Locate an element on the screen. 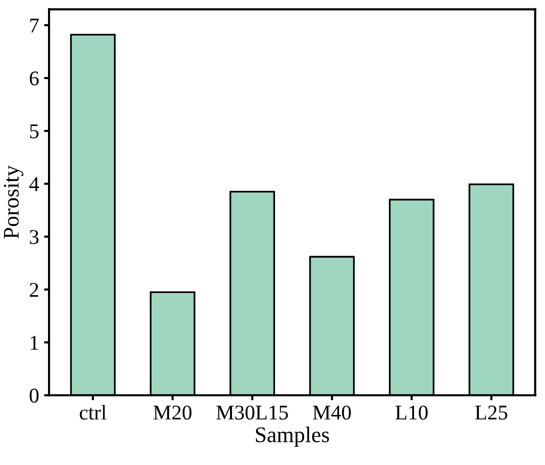  x-tick-label: L10 is located at coordinates (411, 413).